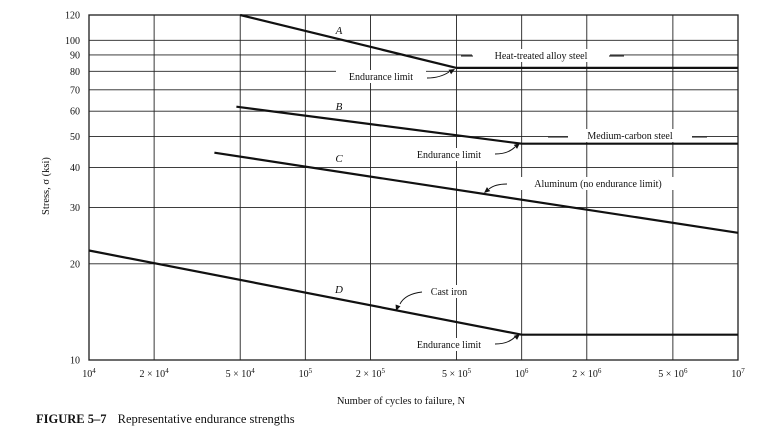  I want to click on endurance-arrow-a, so click(451, 72).